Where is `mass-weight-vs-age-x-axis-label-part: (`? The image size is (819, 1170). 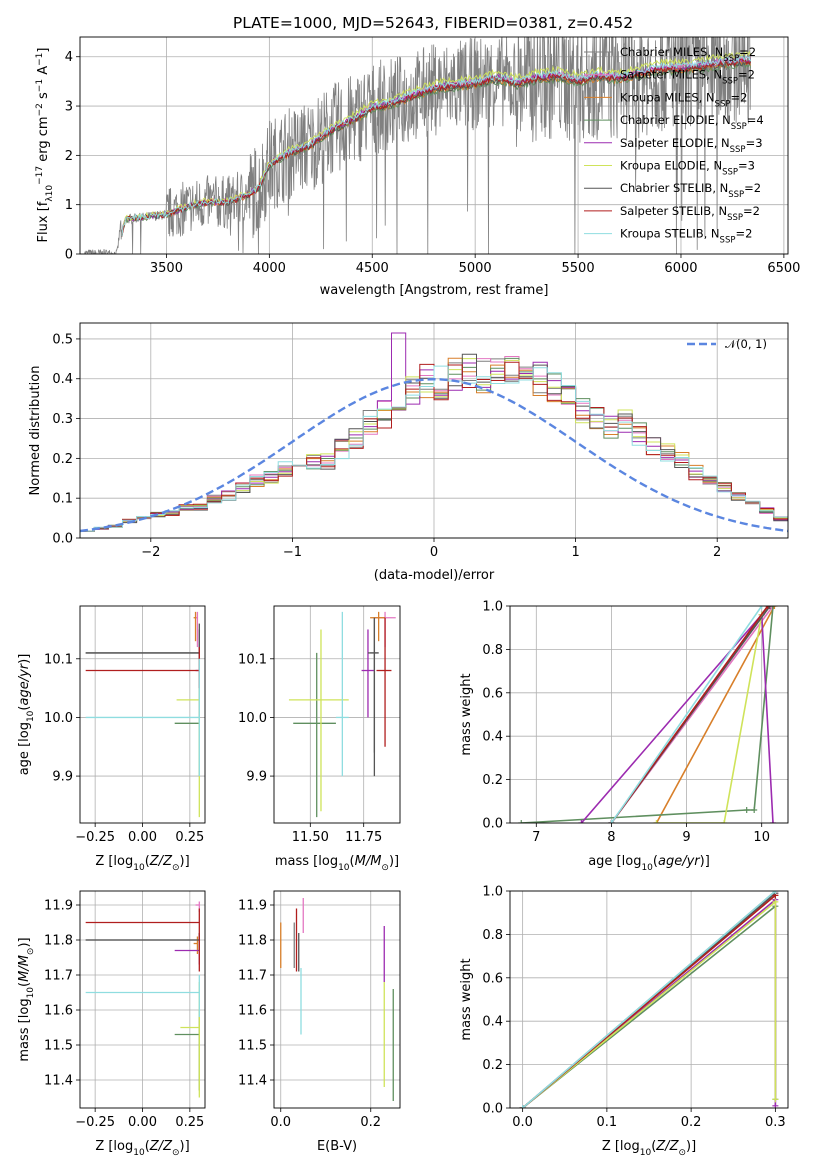
mass-weight-vs-age-x-axis-label-part: ( is located at coordinates (655, 861).